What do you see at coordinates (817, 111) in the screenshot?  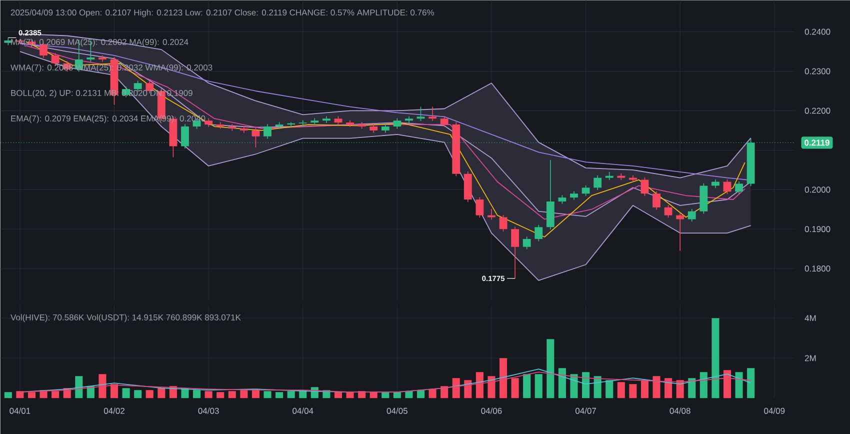 I see `y-tick-label: 0.2200` at bounding box center [817, 111].